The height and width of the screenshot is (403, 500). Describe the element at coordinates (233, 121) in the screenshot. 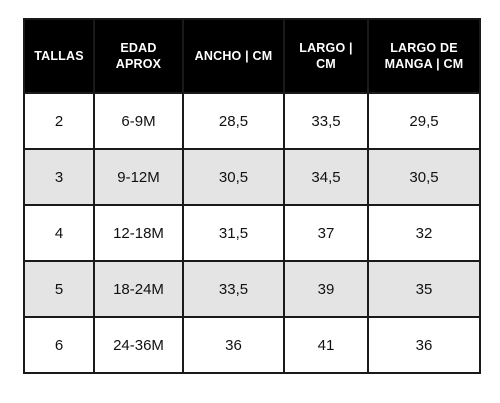

I see `cell-ancho: 28,5` at that location.